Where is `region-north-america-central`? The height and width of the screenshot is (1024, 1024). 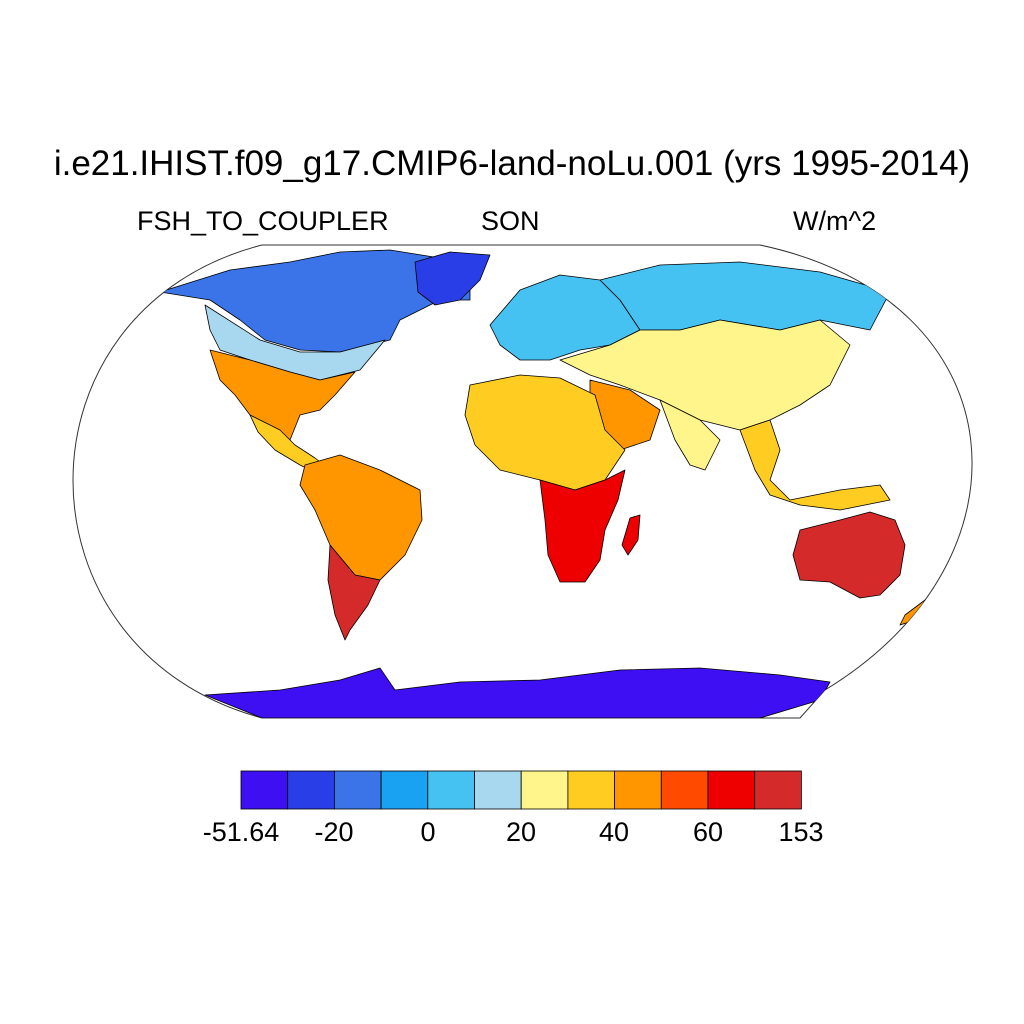
region-north-america-central is located at coordinates (295, 342).